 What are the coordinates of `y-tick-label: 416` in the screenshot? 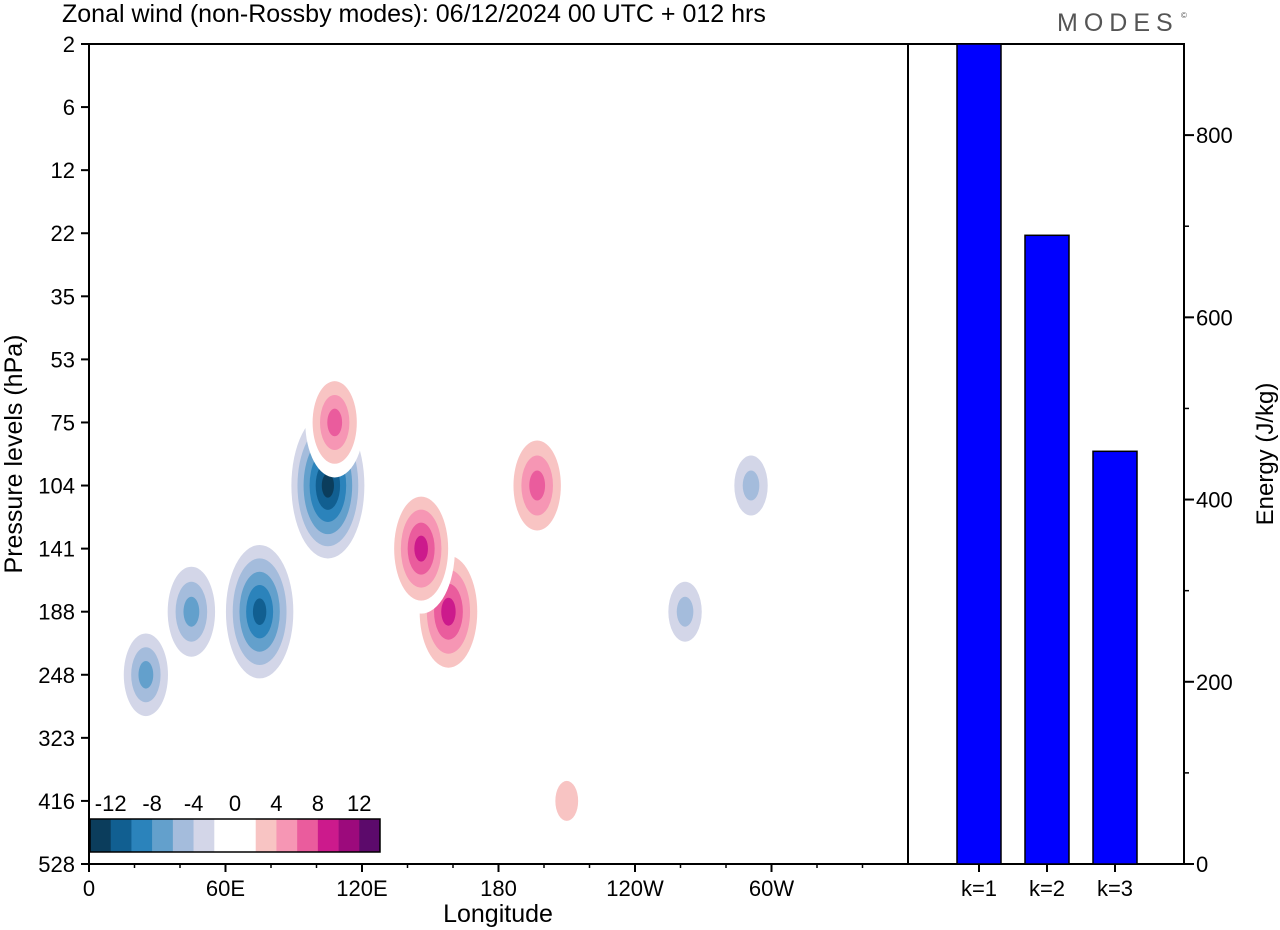 It's located at (56, 801).